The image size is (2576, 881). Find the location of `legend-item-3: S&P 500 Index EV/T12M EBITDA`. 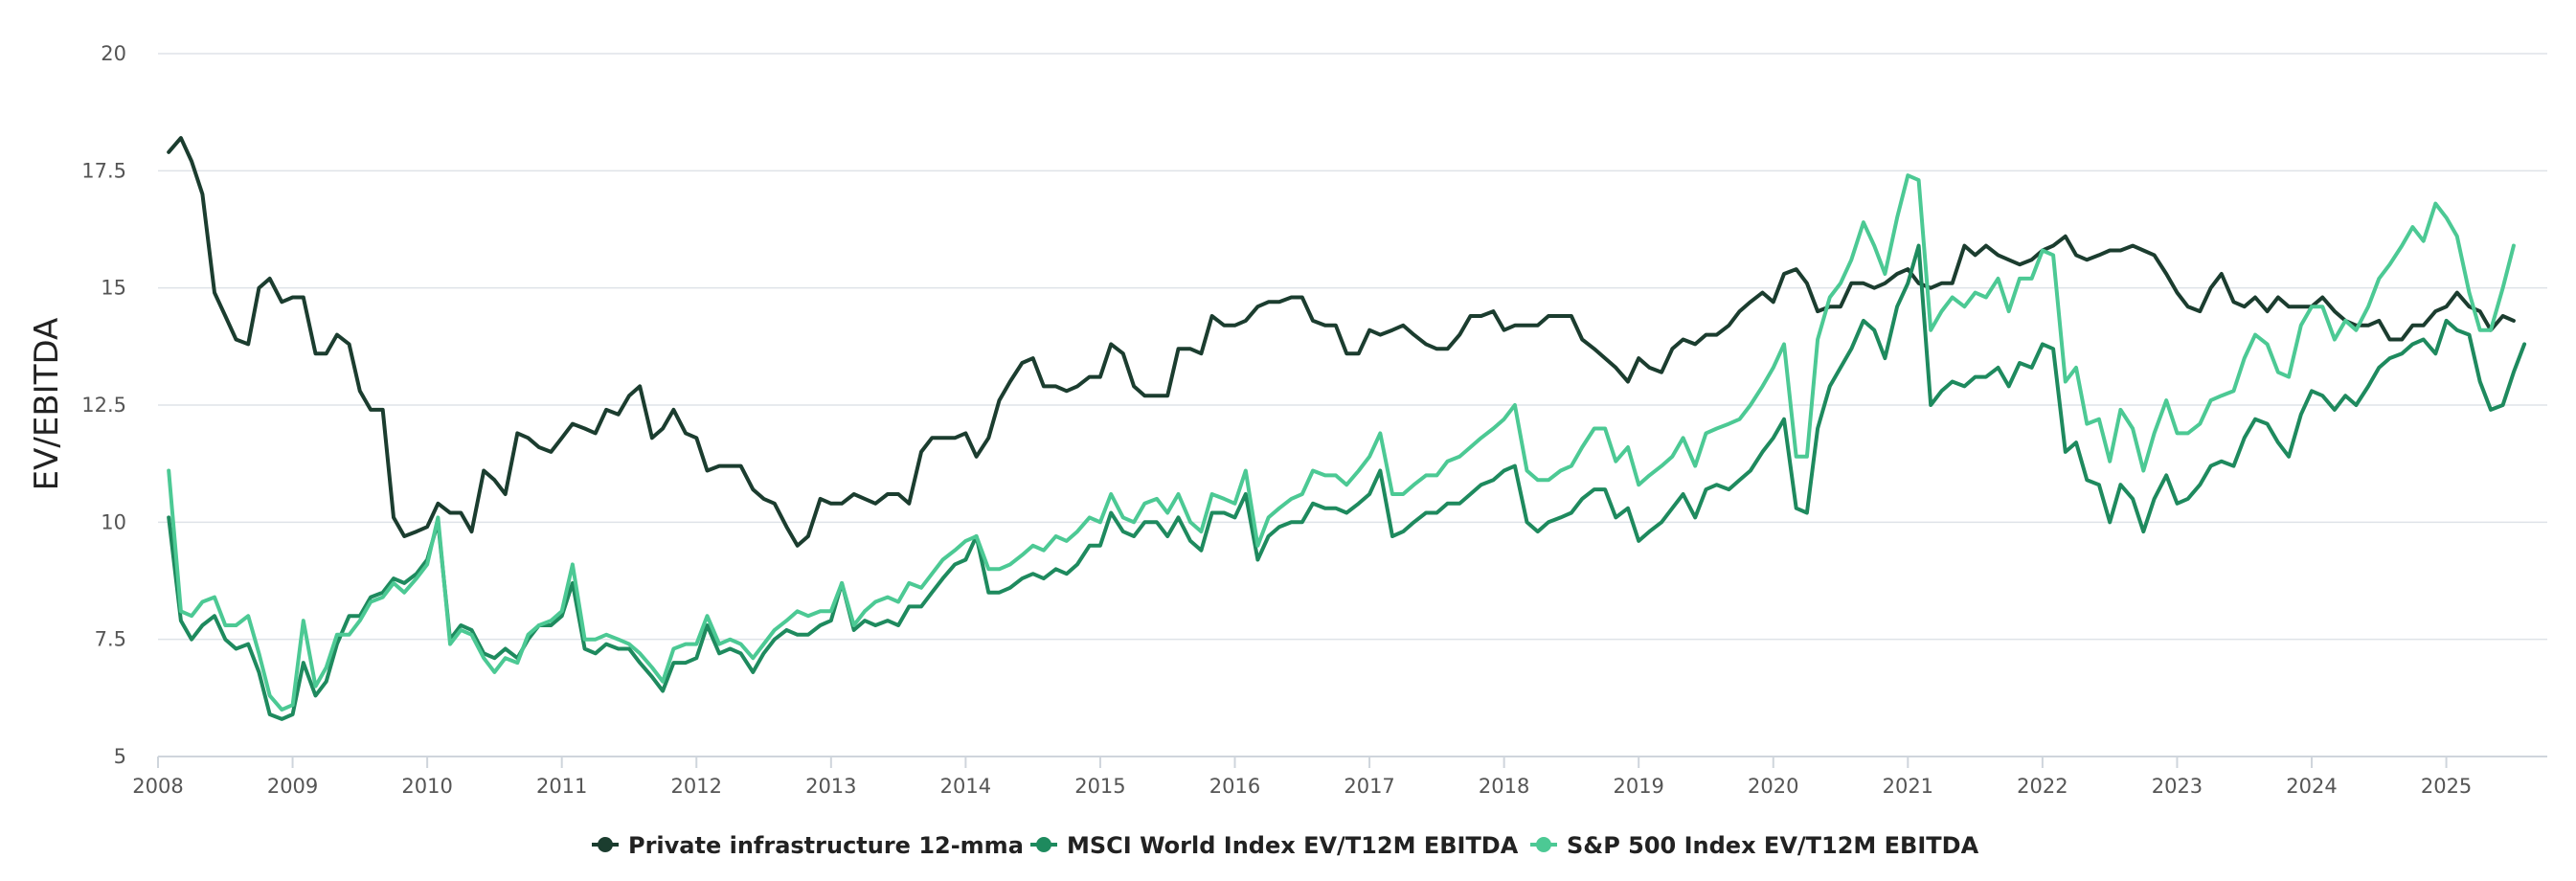

legend-item-3: S&P 500 Index EV/T12M EBITDA is located at coordinates (1754, 845).